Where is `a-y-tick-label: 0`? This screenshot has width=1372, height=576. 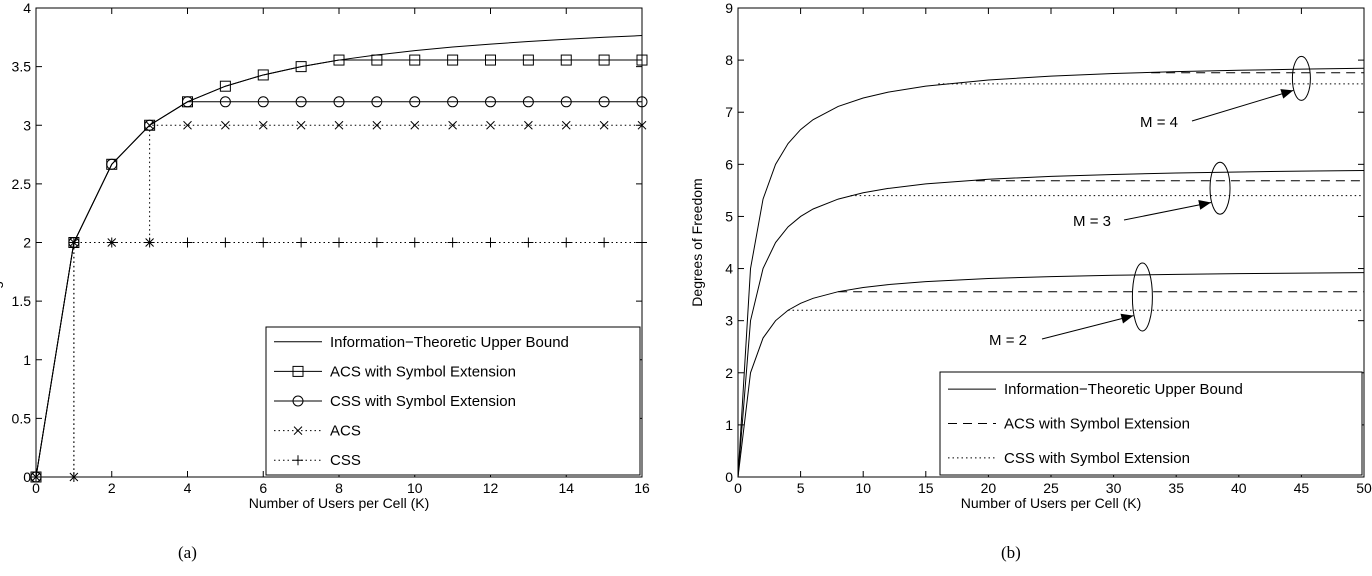
a-y-tick-label: 0 is located at coordinates (27, 477).